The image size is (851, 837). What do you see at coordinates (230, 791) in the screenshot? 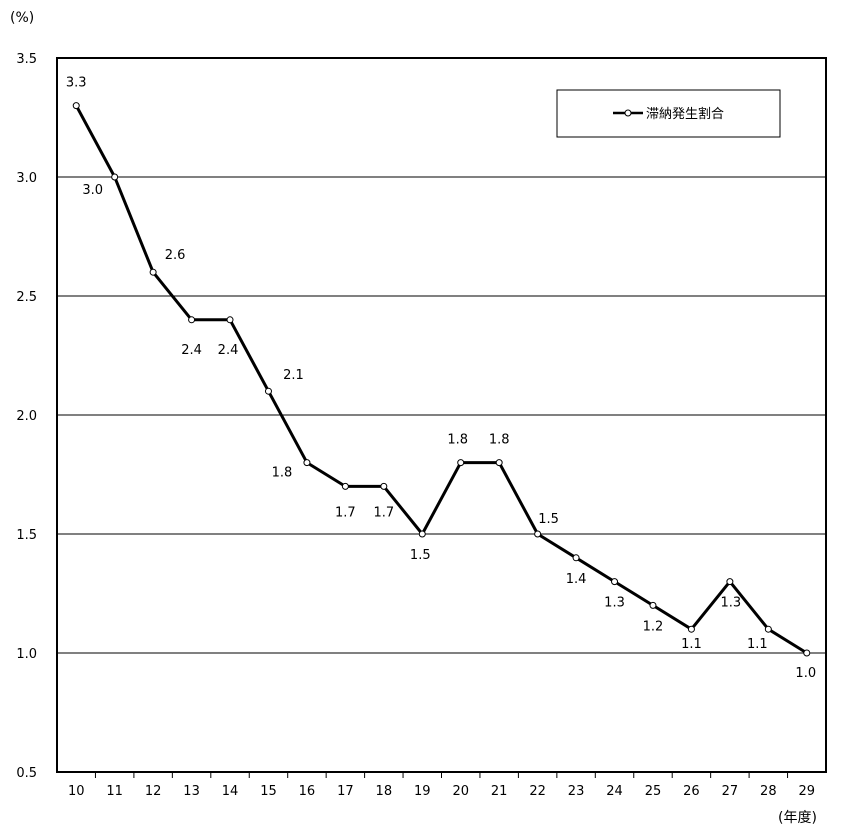
I see `x-tick-label: 14` at bounding box center [230, 791].